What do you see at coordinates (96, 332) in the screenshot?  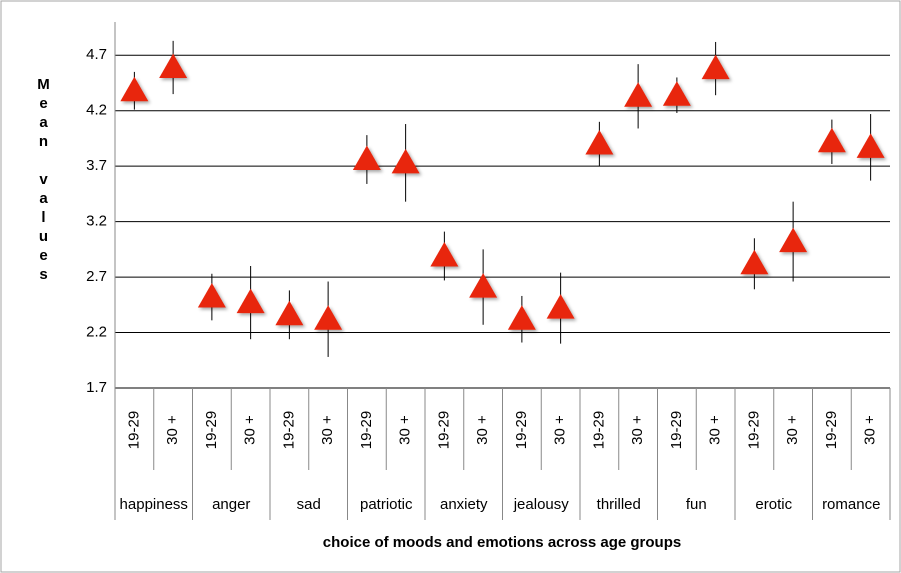 I see `y-tick-label: 2.2` at bounding box center [96, 332].